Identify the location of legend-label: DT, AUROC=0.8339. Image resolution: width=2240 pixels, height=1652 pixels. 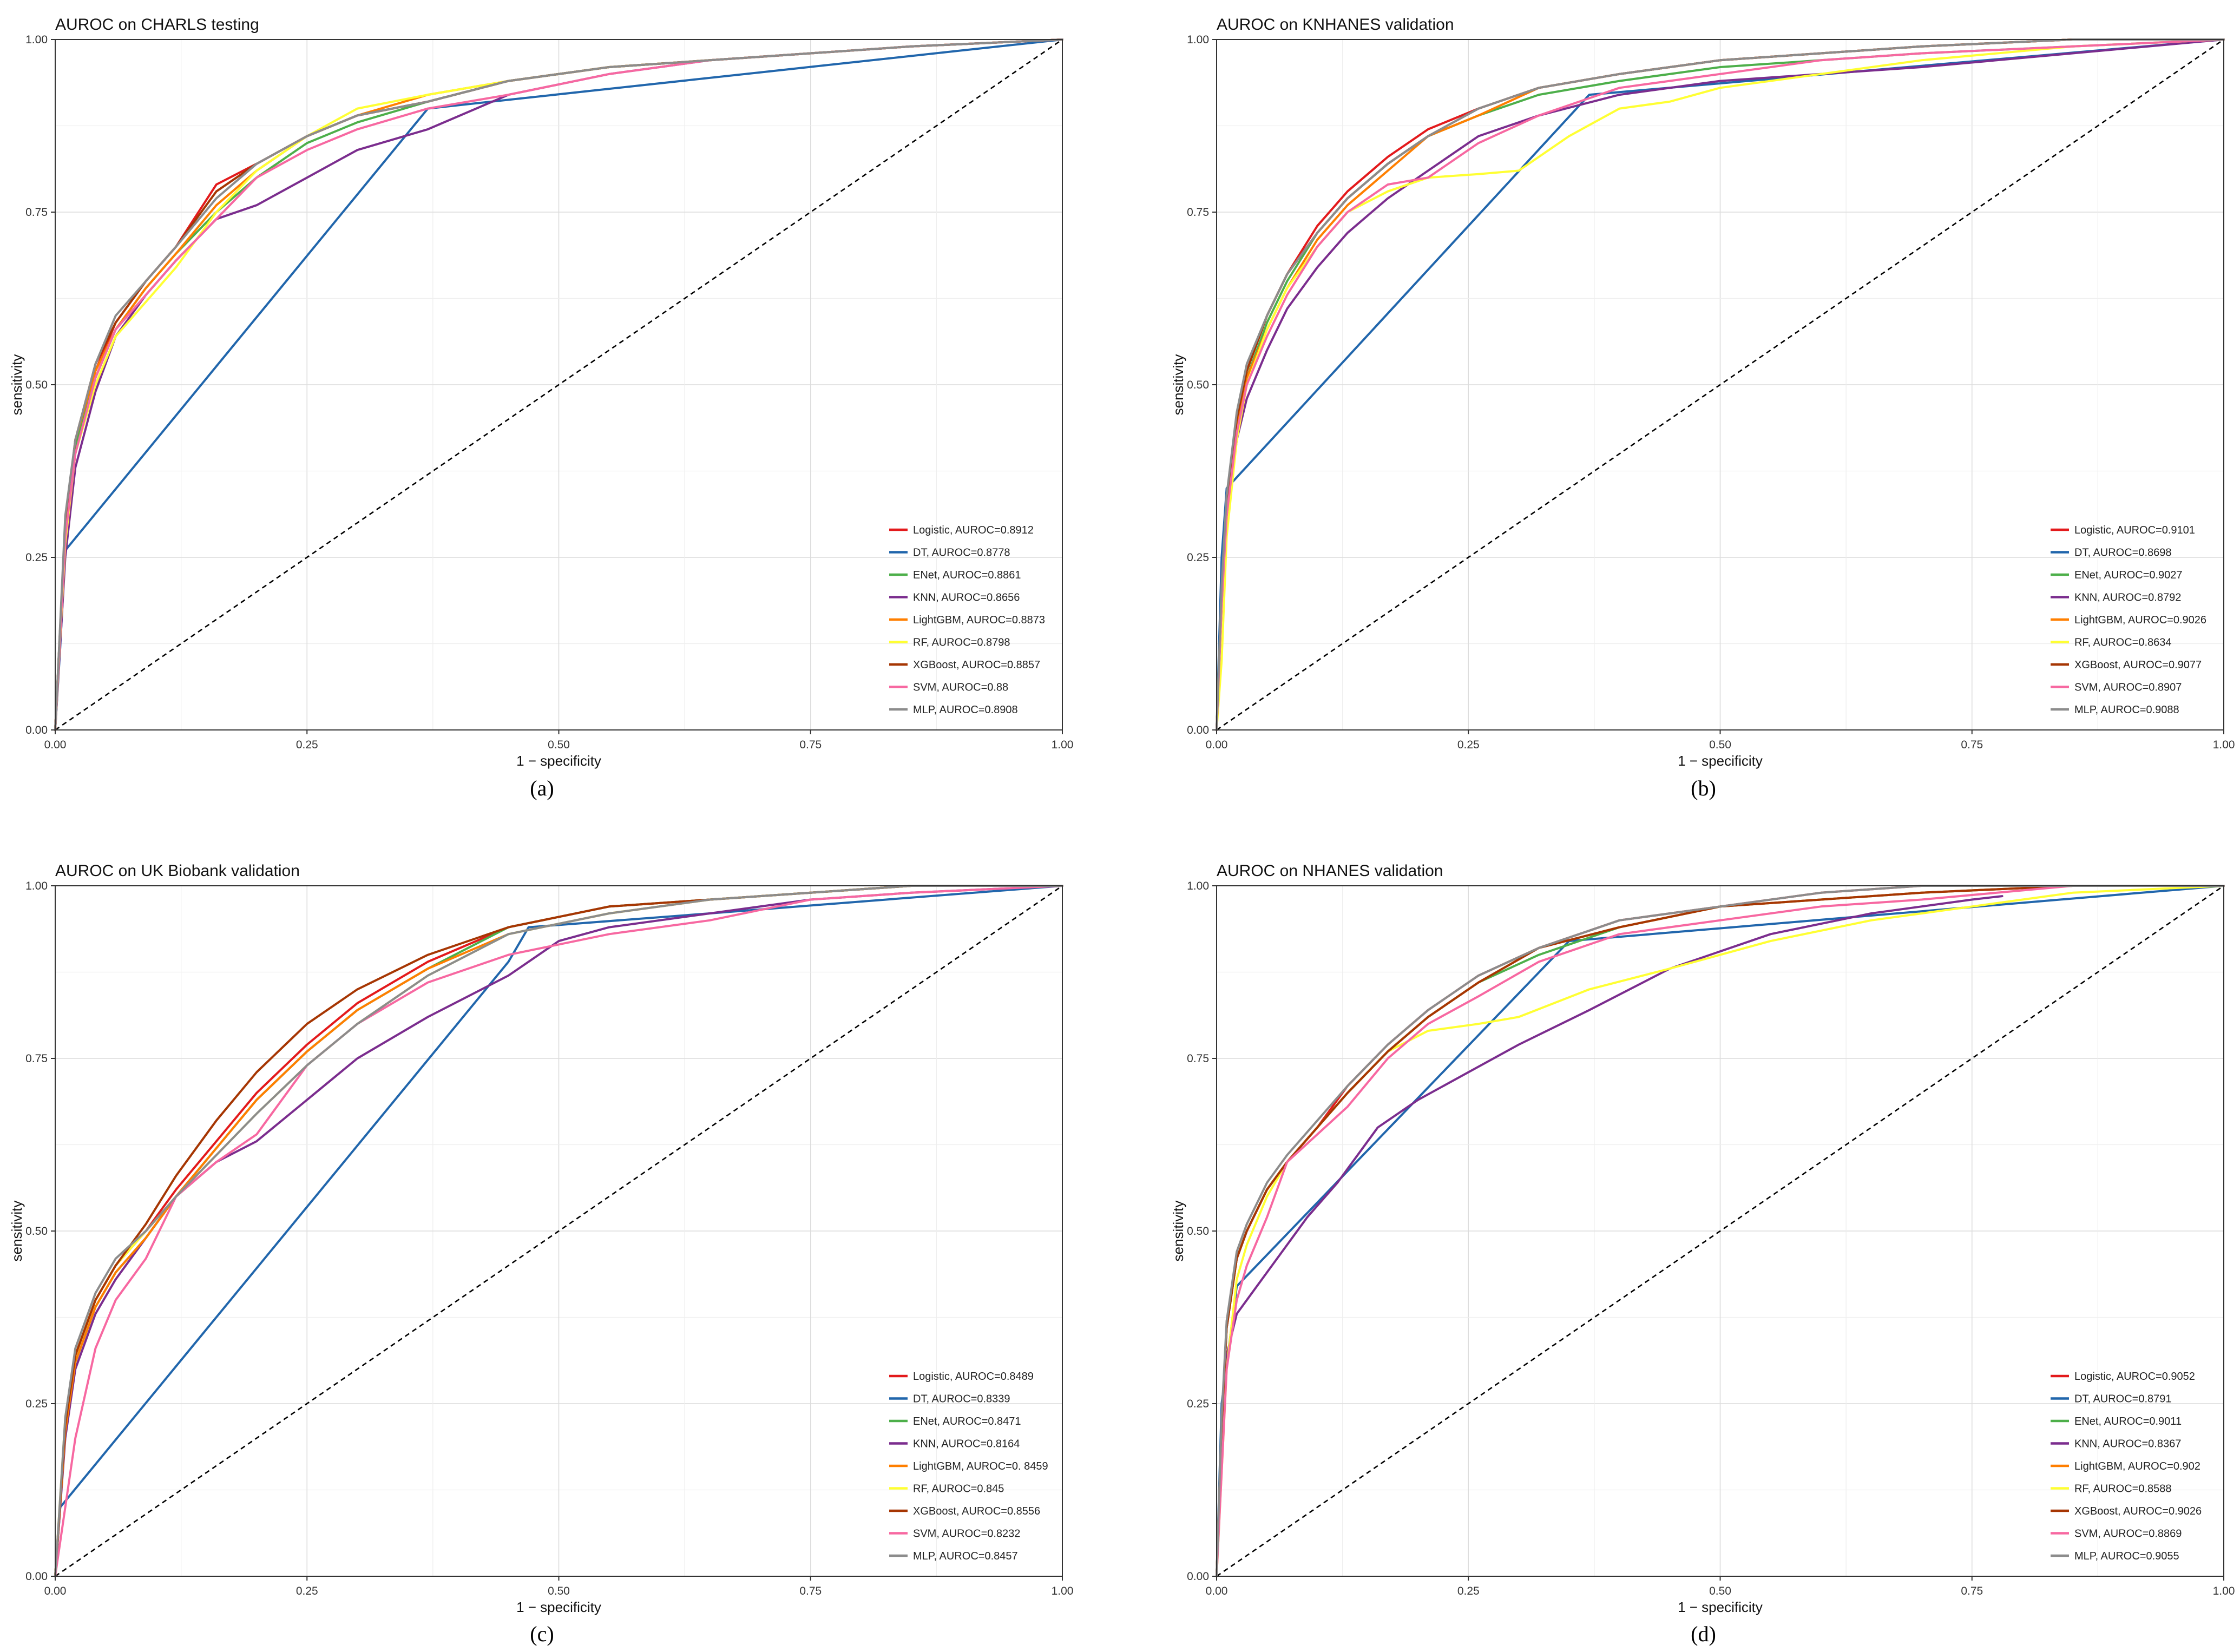
(961, 1399).